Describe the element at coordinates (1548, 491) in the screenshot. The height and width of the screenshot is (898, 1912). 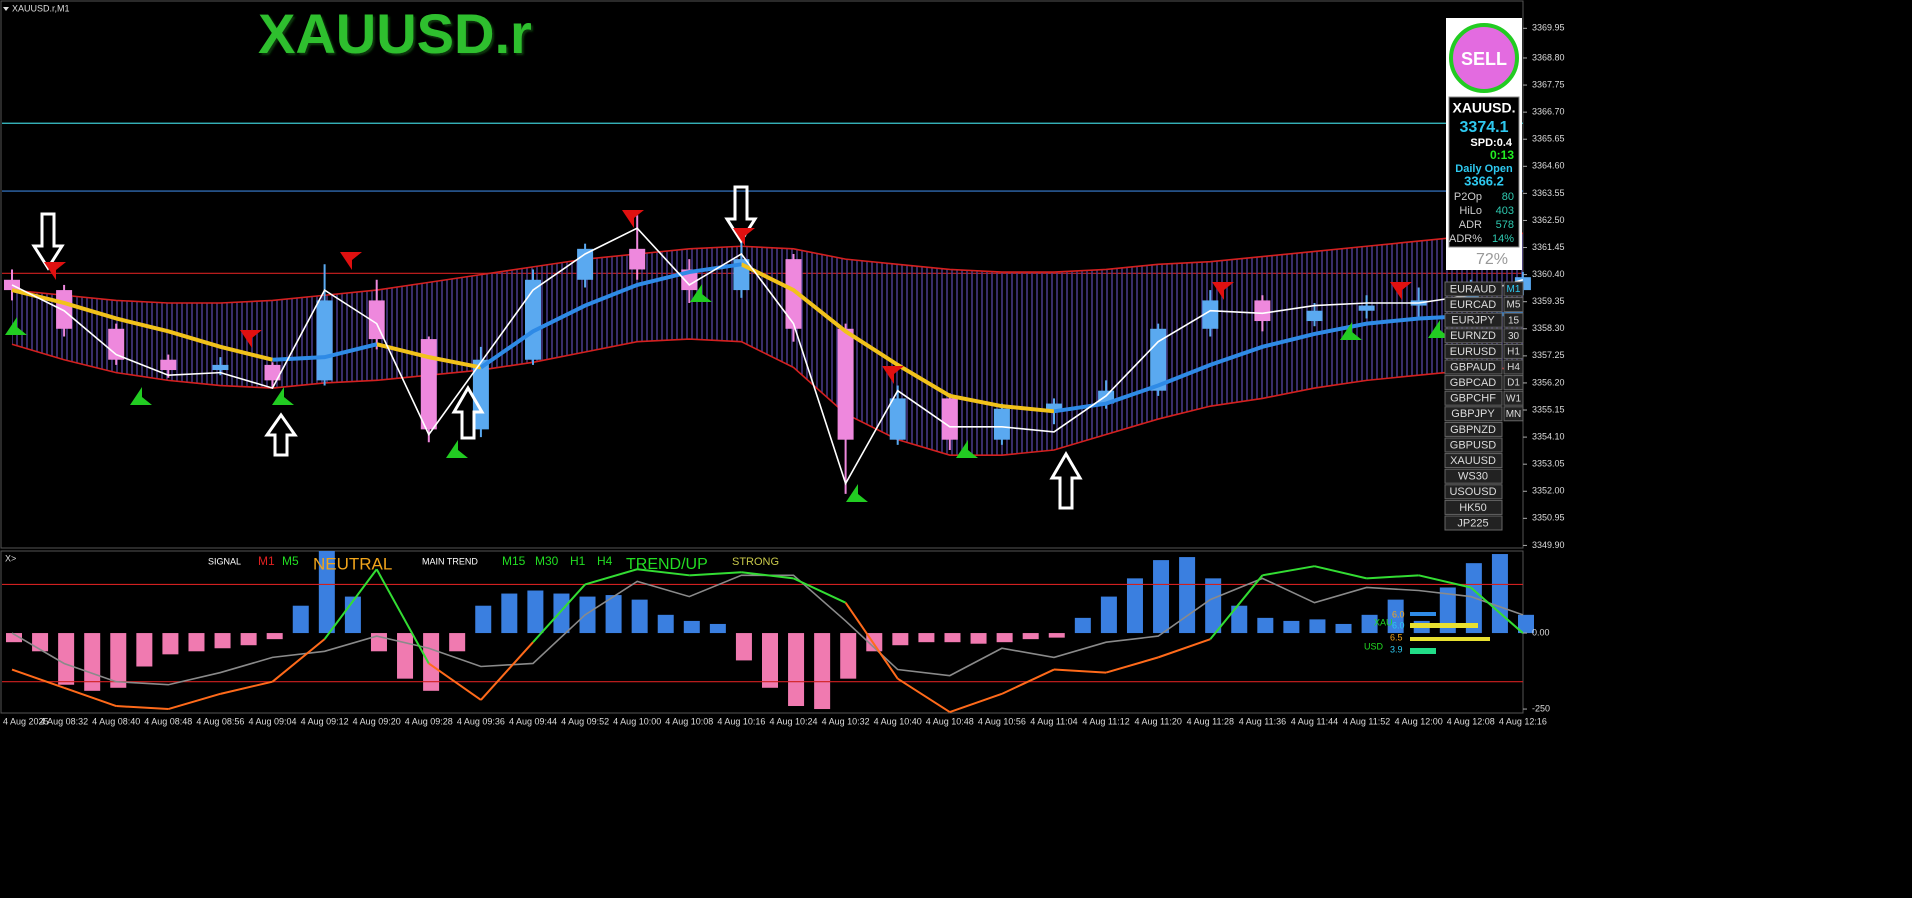
I see `y-tick-label: 3352.00` at that location.